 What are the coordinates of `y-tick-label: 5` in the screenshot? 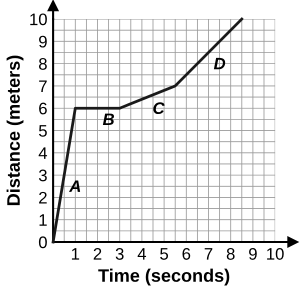 It's located at (42, 131).